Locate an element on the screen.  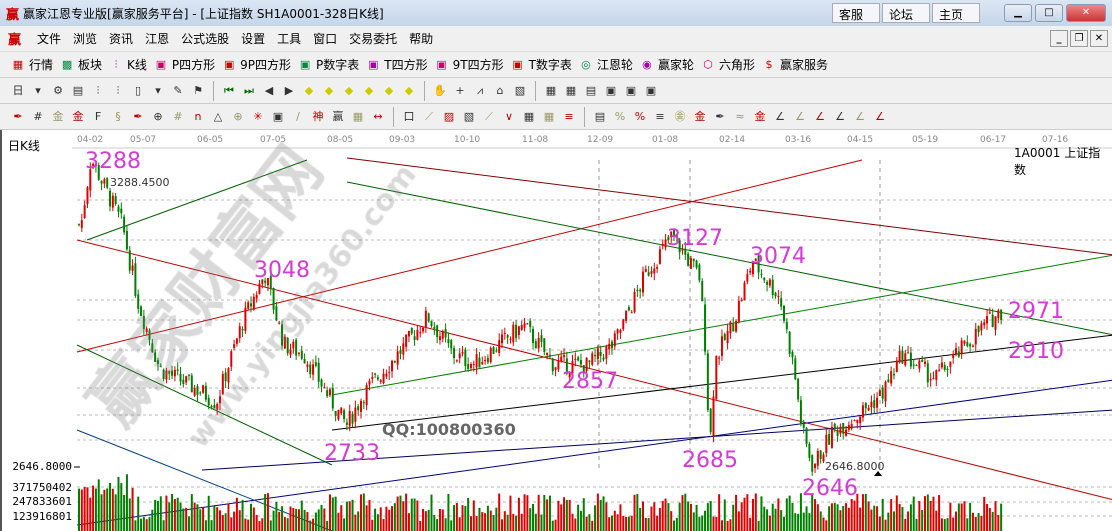
grid3-icon: # is located at coordinates (178, 116).